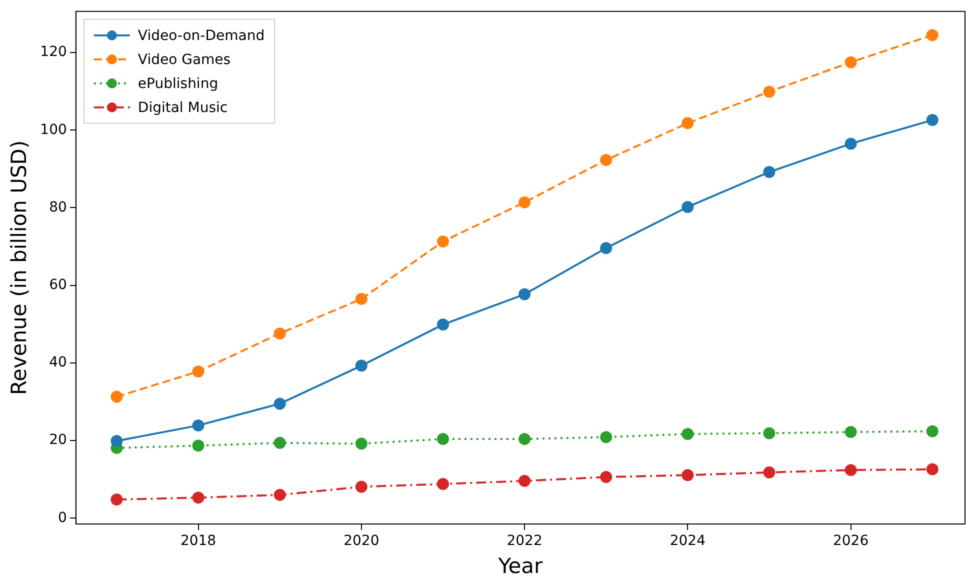 This screenshot has height=584, width=972. I want to click on x-tick-label: 2024, so click(688, 541).